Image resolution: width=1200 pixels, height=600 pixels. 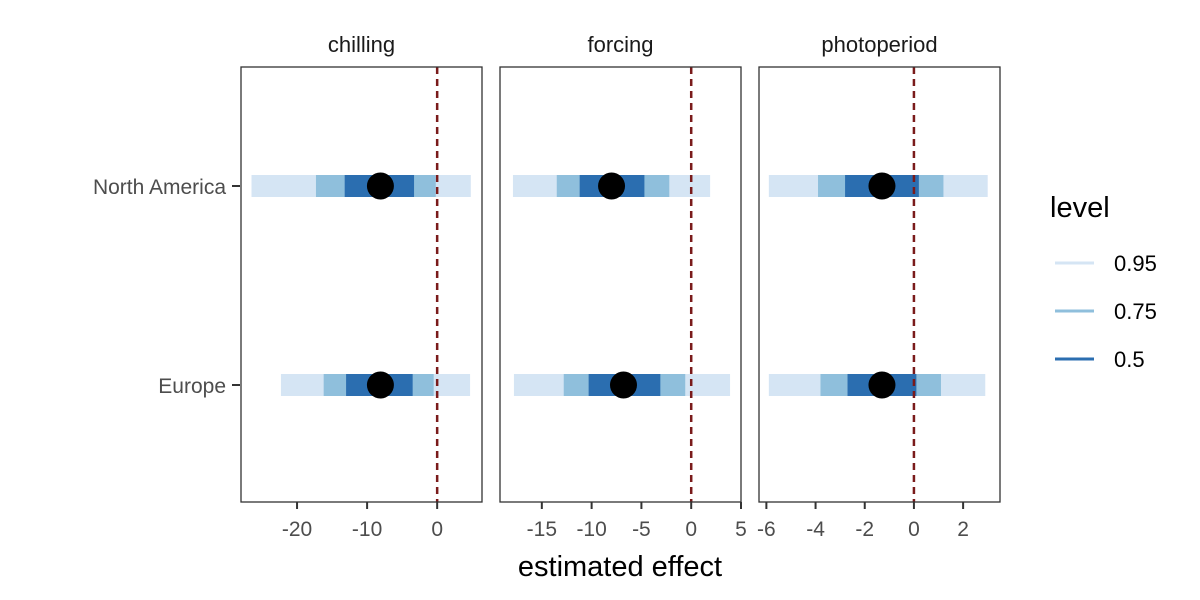 I want to click on y-axis: North America Europe, so click(x=166, y=287).